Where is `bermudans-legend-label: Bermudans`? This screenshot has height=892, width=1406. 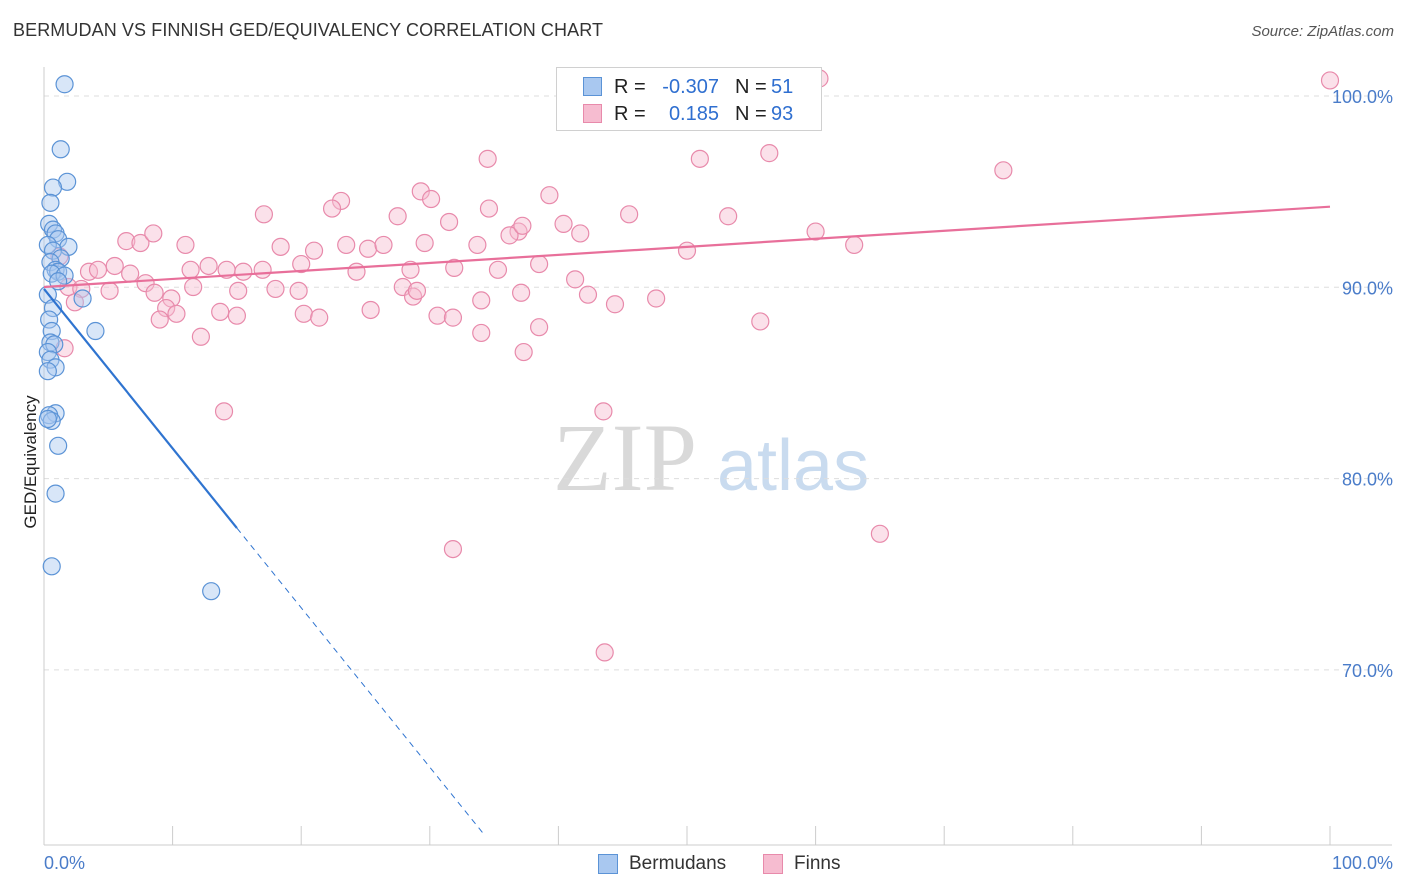
bermudans-legend-label: Bermudans is located at coordinates (678, 863).